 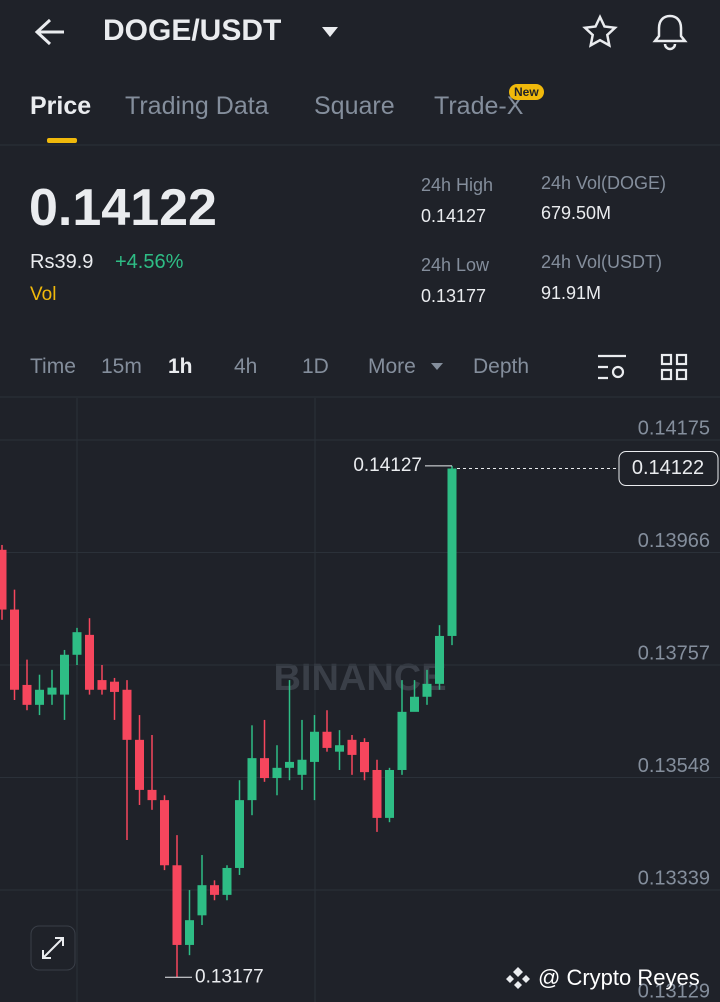 I want to click on stat-label: 24h Vol(USDT), so click(x=602, y=262).